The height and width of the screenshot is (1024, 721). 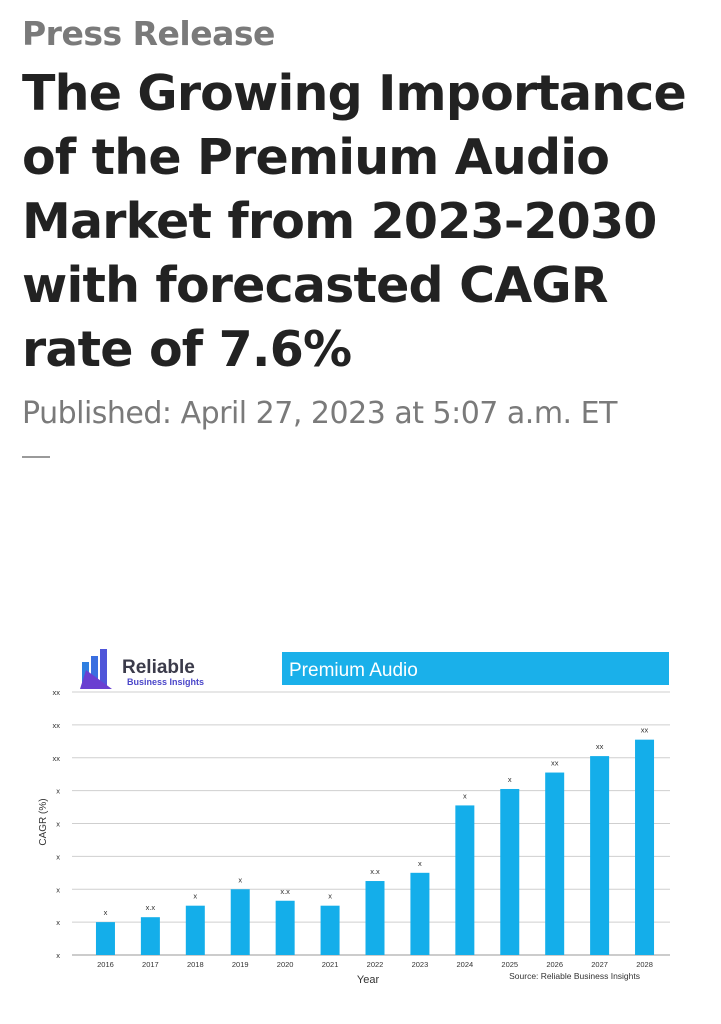 I want to click on bar-2024, so click(x=465, y=880).